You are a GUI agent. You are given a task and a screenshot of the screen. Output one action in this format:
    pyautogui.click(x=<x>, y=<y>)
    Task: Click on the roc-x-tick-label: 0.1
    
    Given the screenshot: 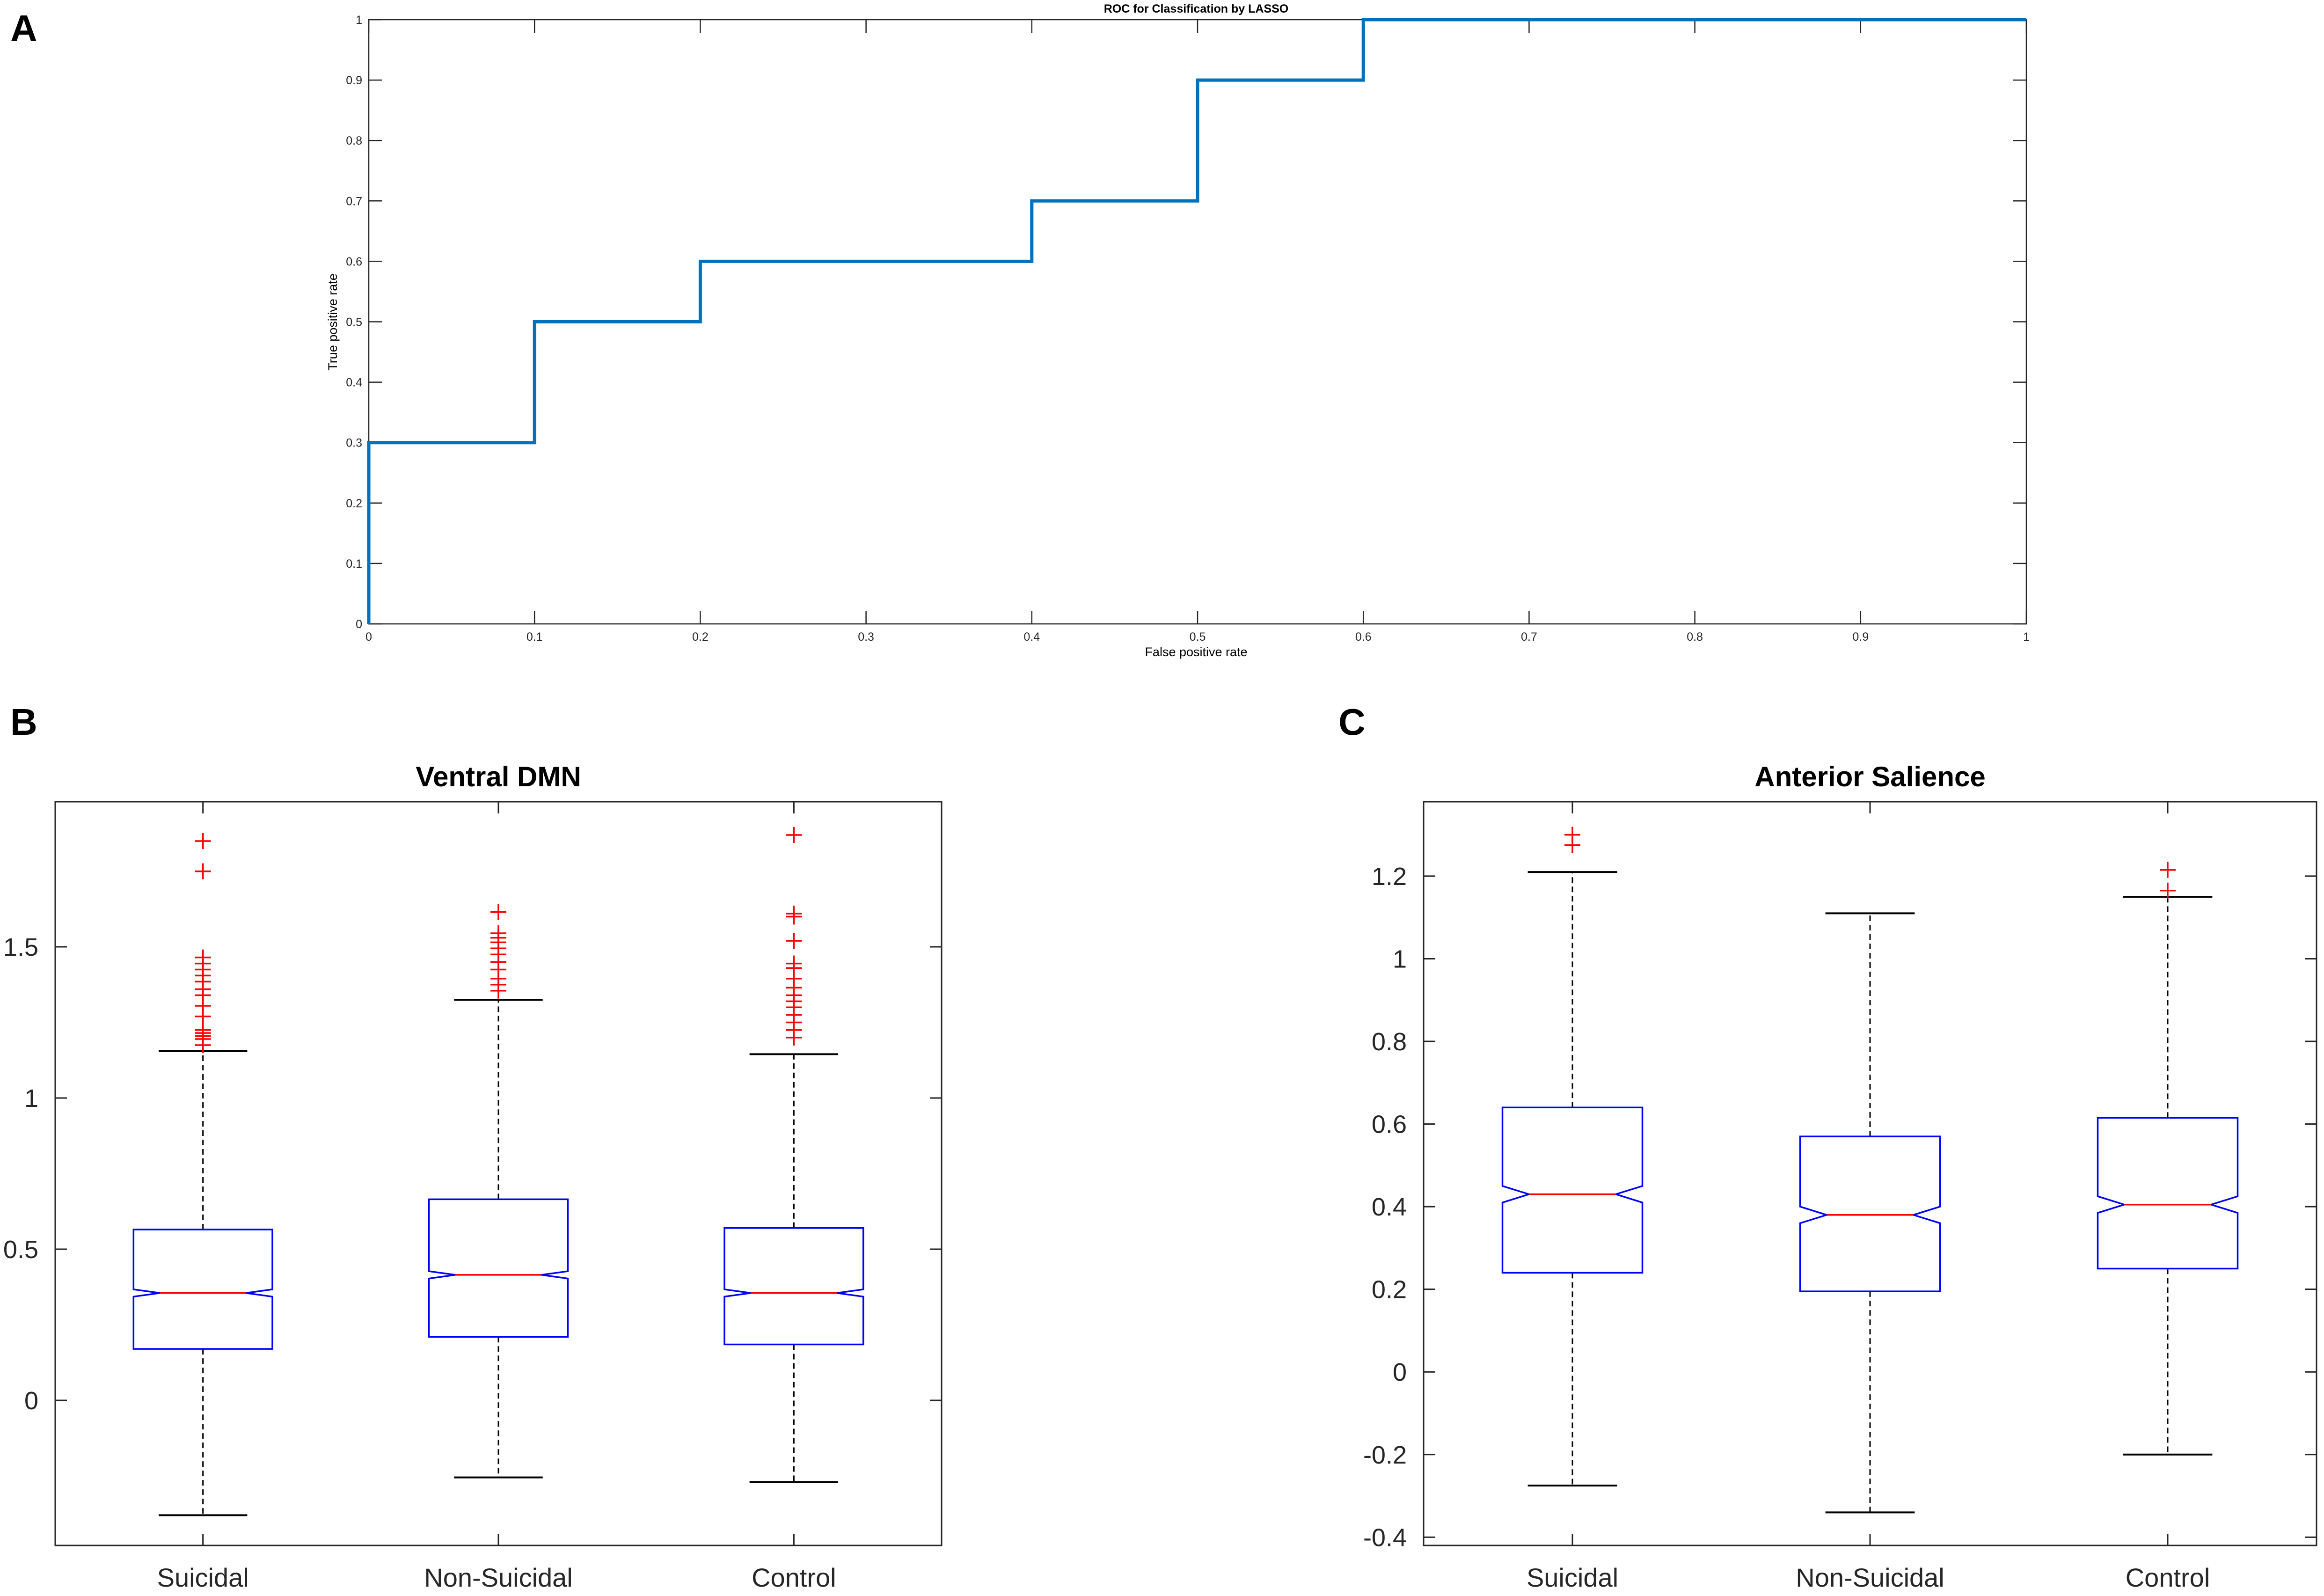 What is the action you would take?
    pyautogui.click(x=534, y=637)
    